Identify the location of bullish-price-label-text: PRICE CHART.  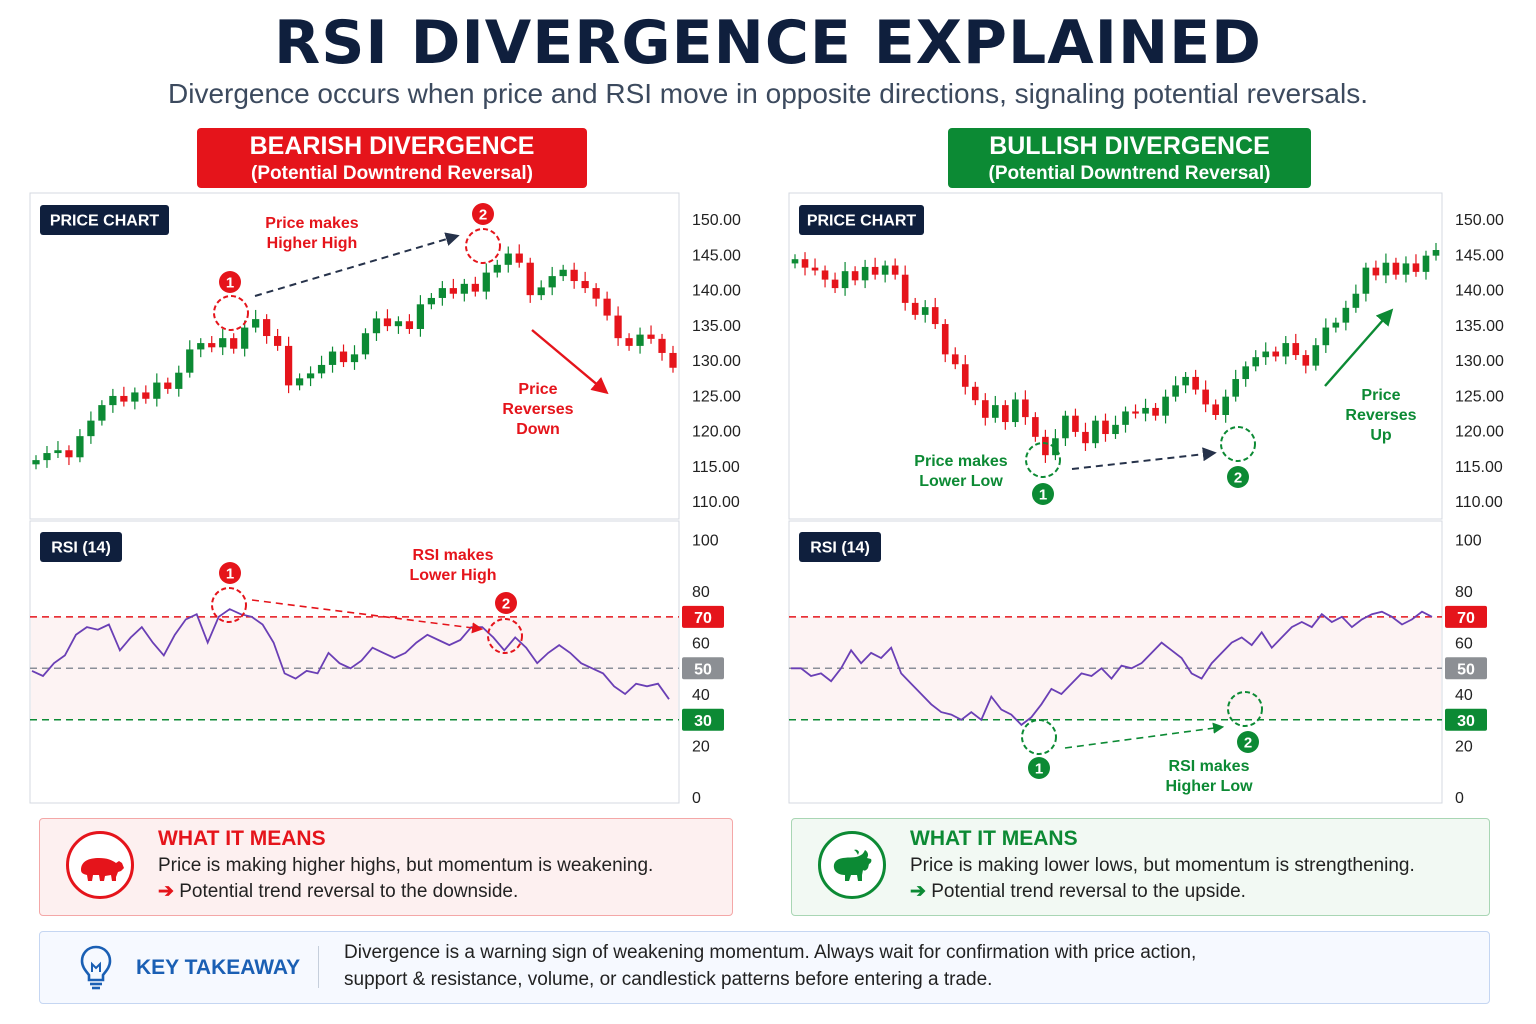
(862, 221).